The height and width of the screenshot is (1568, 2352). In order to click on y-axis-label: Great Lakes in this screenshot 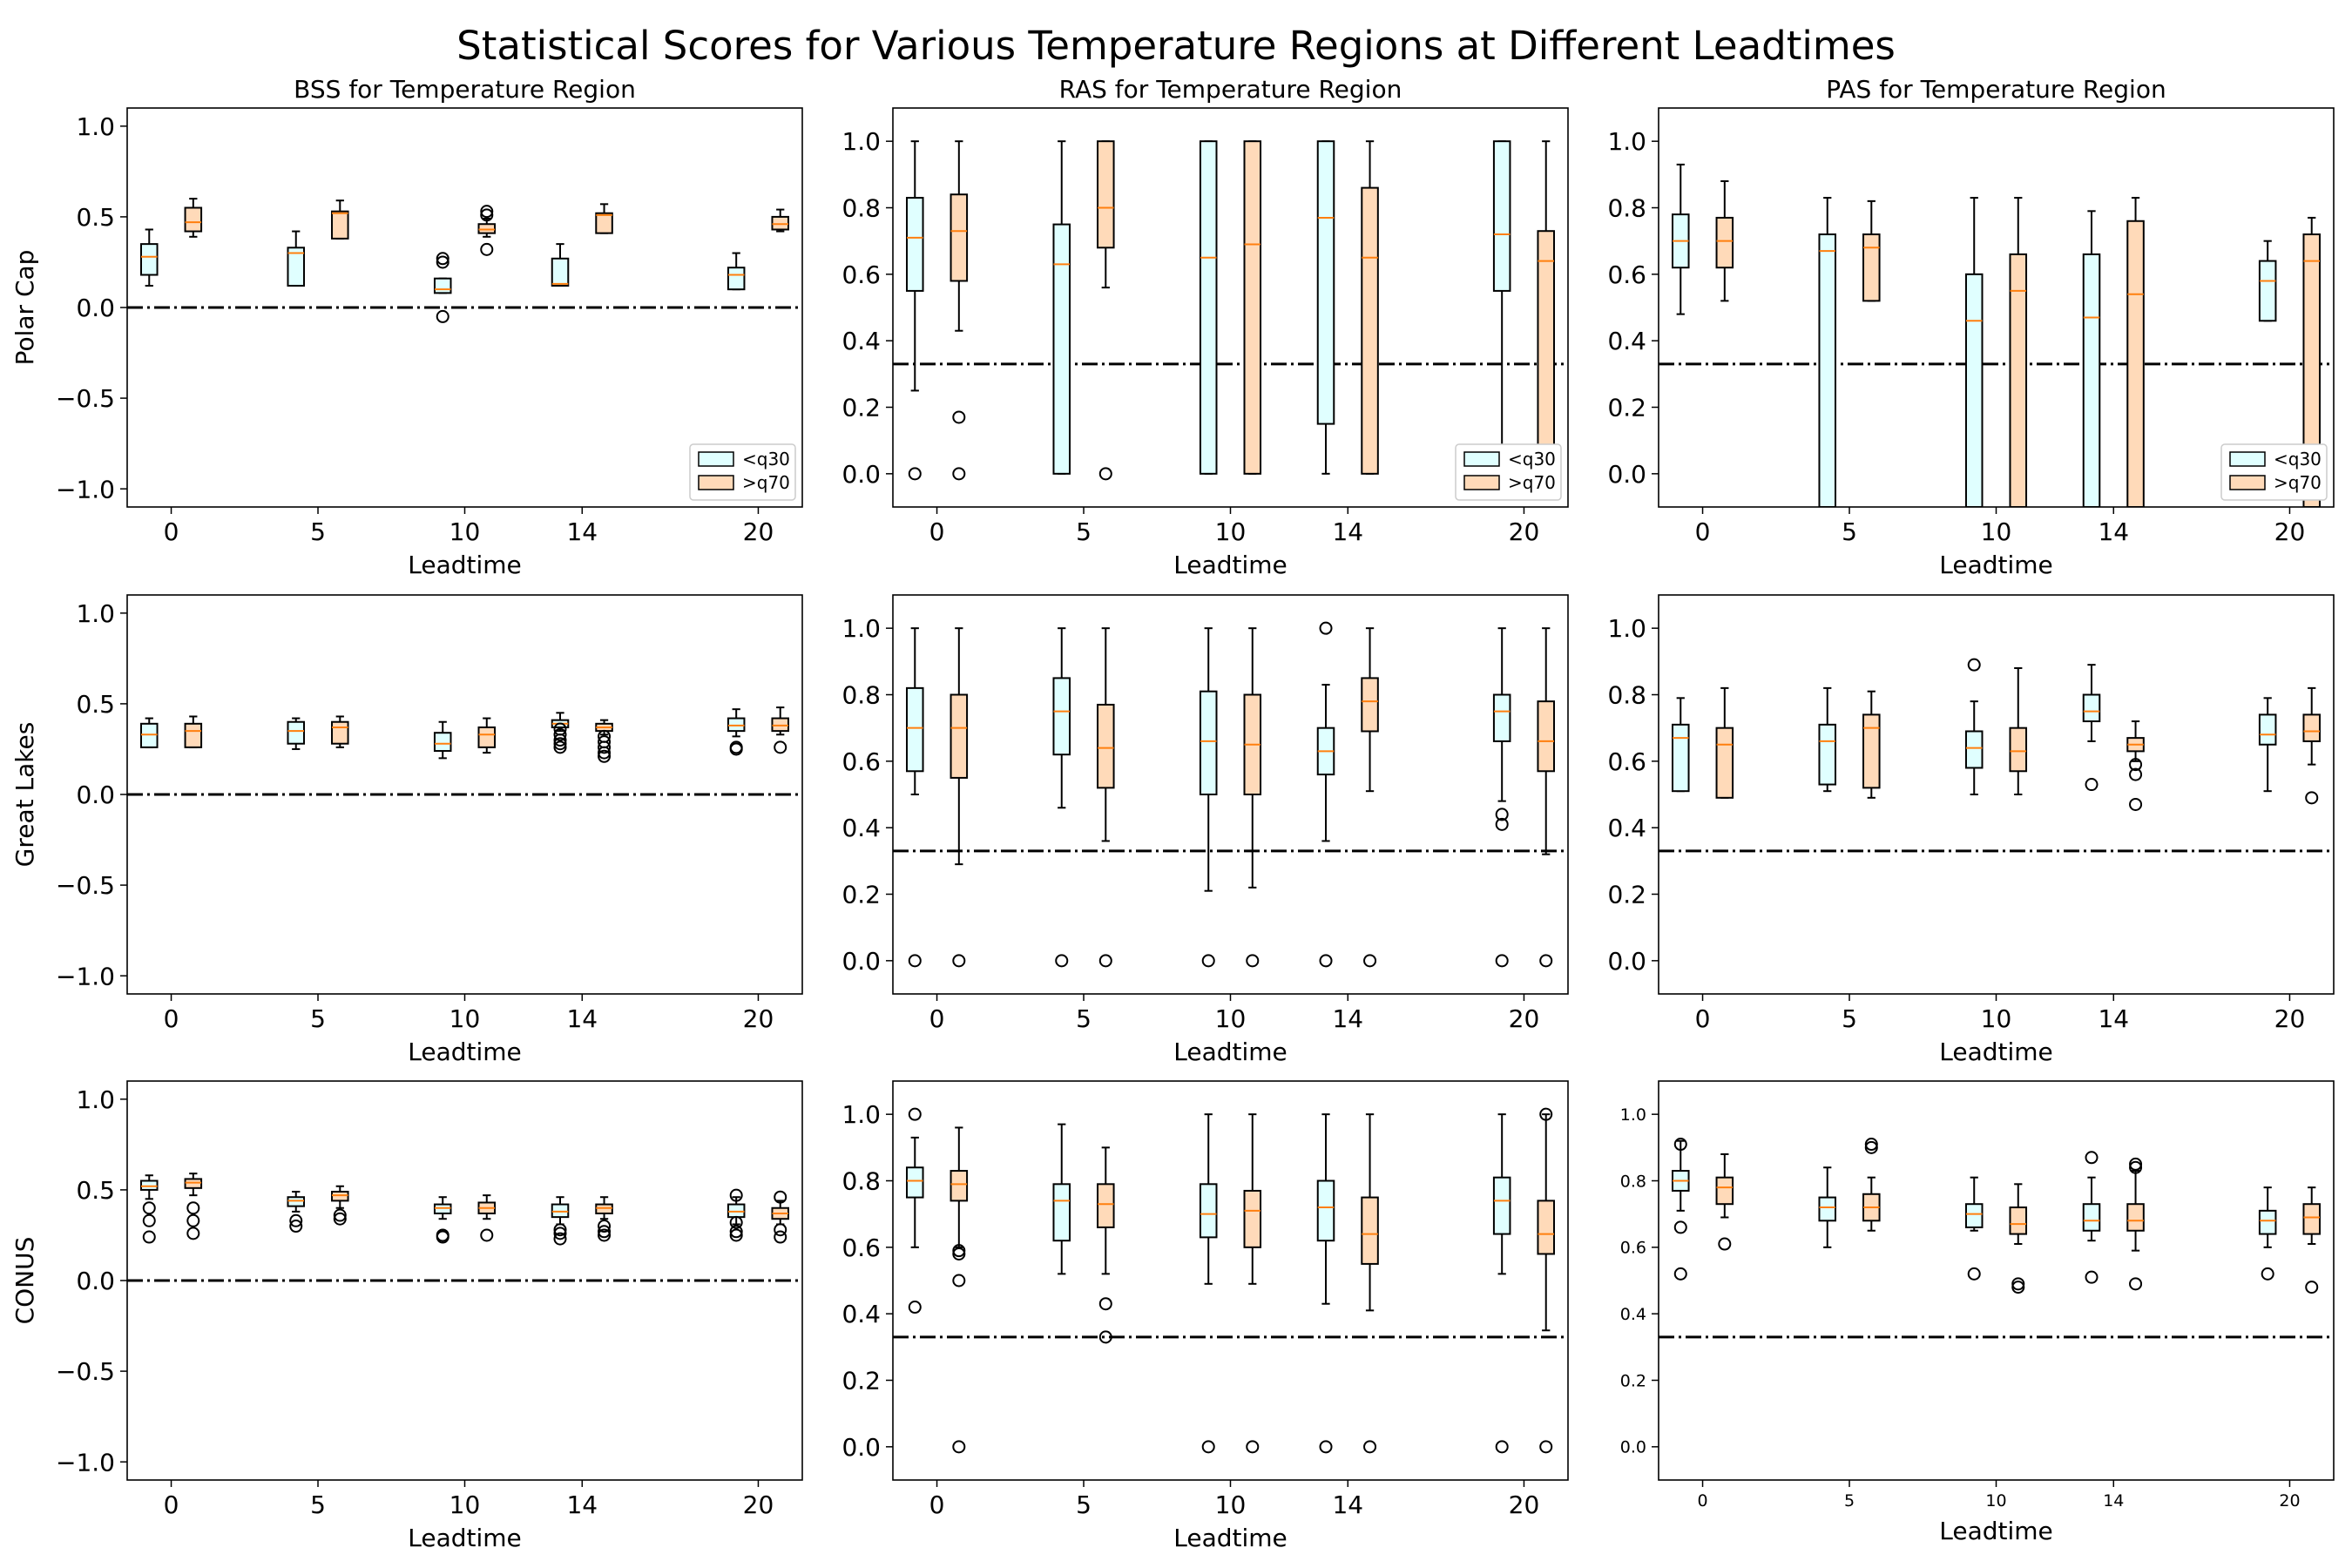, I will do `click(24, 795)`.